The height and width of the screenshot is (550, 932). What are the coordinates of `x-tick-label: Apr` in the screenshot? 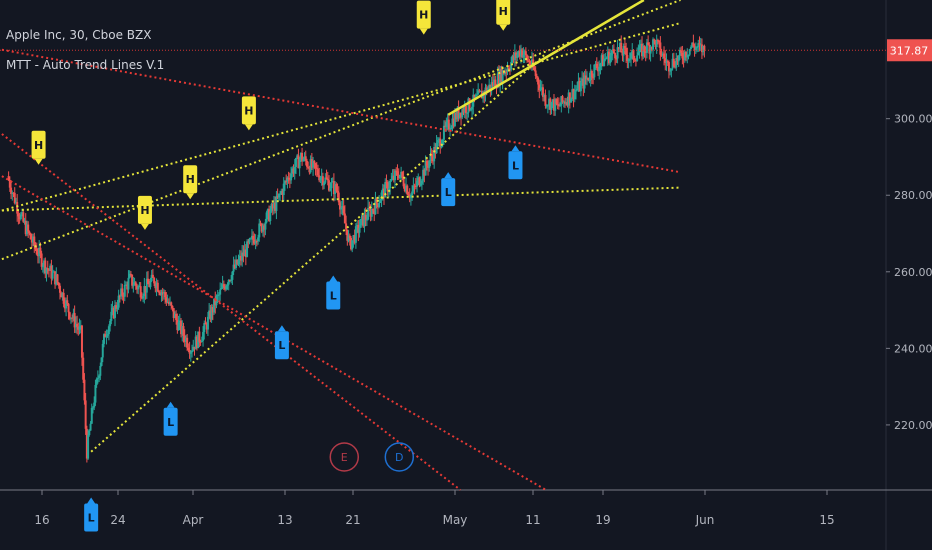 It's located at (193, 520).